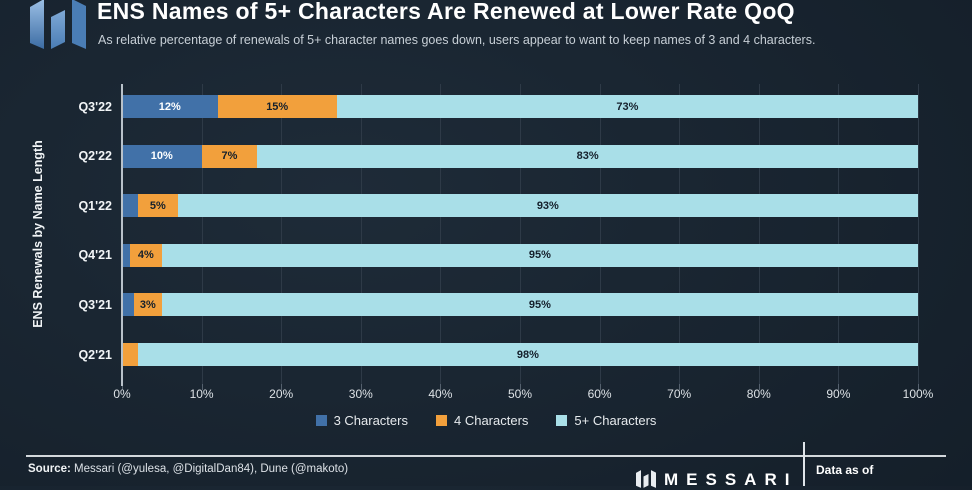 The width and height of the screenshot is (972, 490). I want to click on bar-row: 5% 93%, so click(520, 206).